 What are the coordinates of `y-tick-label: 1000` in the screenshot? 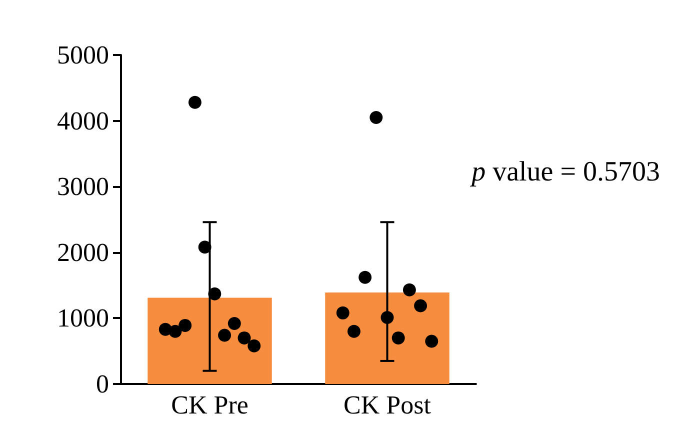 It's located at (83, 318).